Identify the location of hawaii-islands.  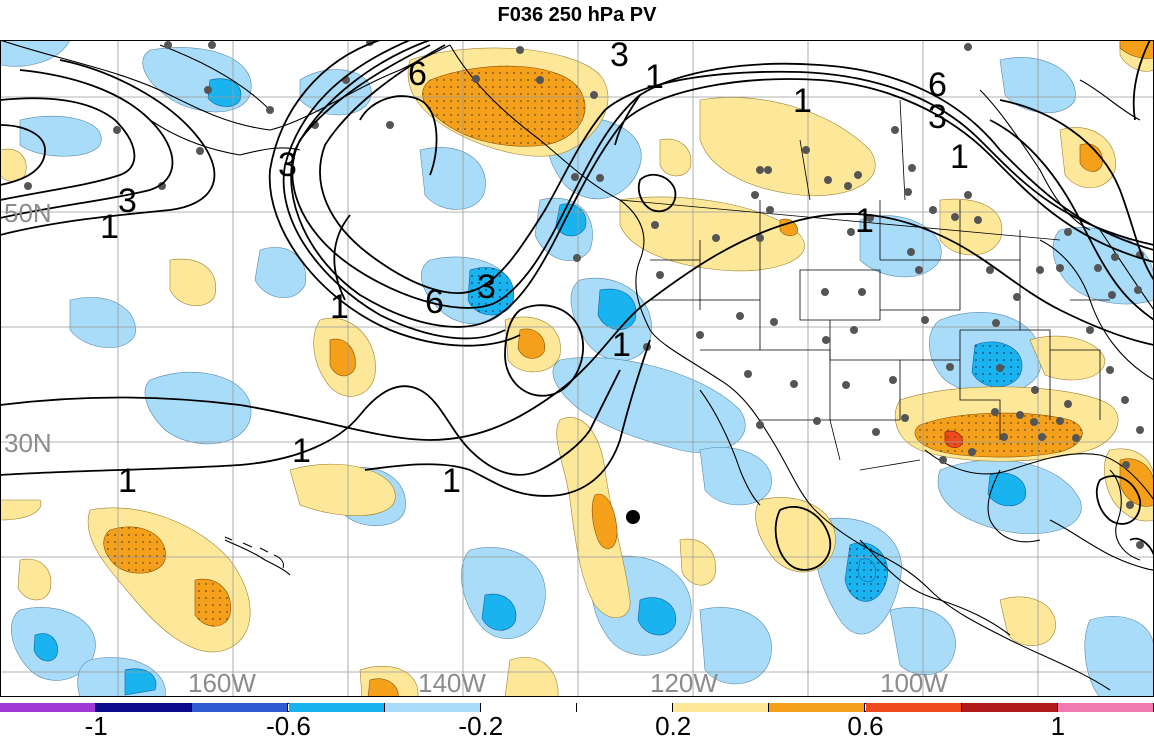
(254, 552).